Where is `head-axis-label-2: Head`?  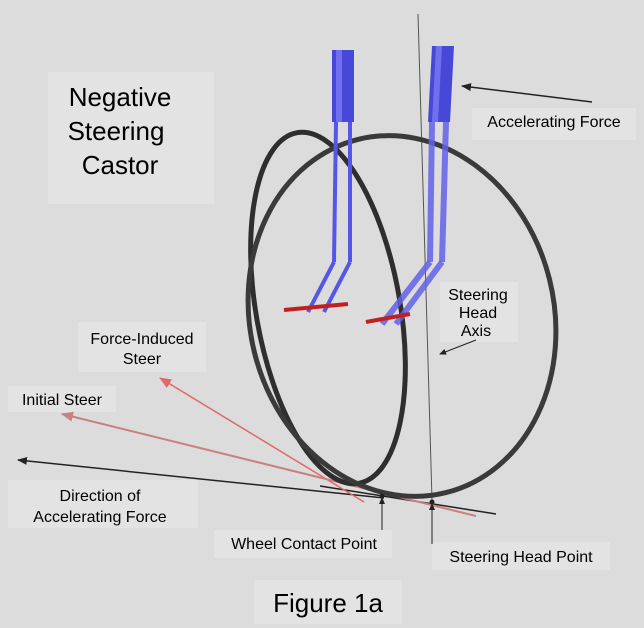
head-axis-label-2: Head is located at coordinates (478, 313).